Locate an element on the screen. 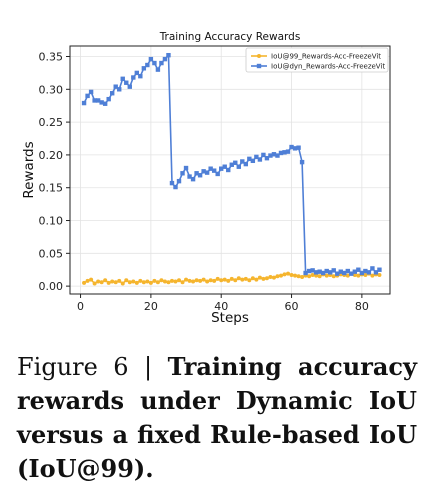 This screenshot has height=494, width=436. y-axis-label: Rewards is located at coordinates (29, 169).